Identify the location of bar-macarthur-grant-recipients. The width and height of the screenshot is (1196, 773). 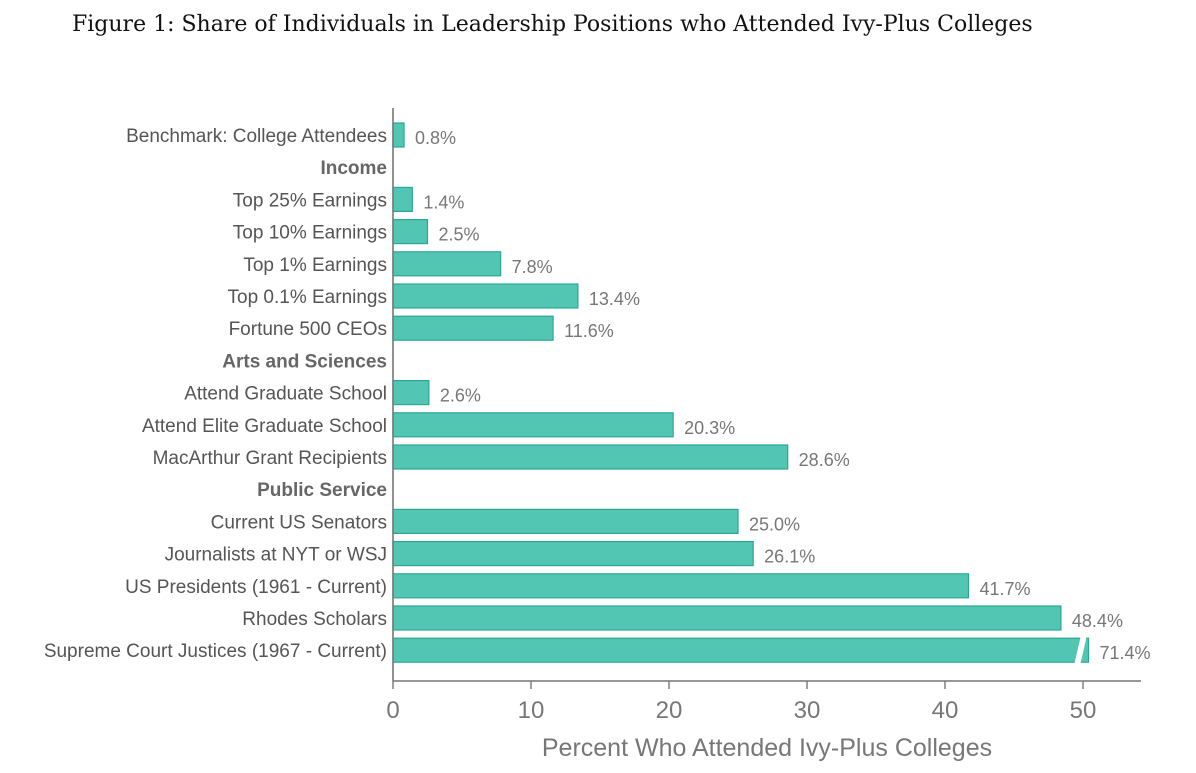
(590, 457).